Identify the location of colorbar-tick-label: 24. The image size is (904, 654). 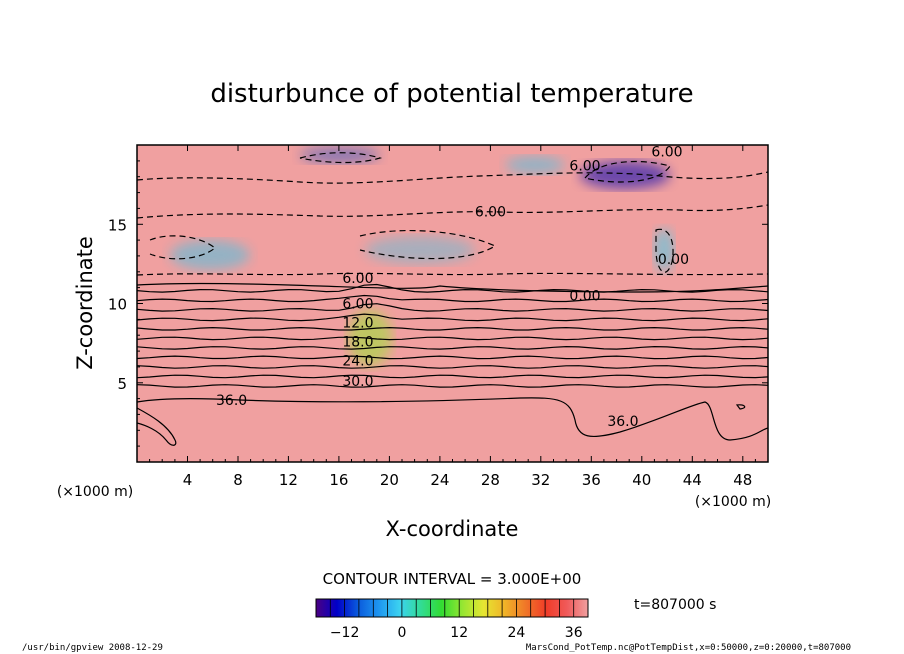
(516, 633).